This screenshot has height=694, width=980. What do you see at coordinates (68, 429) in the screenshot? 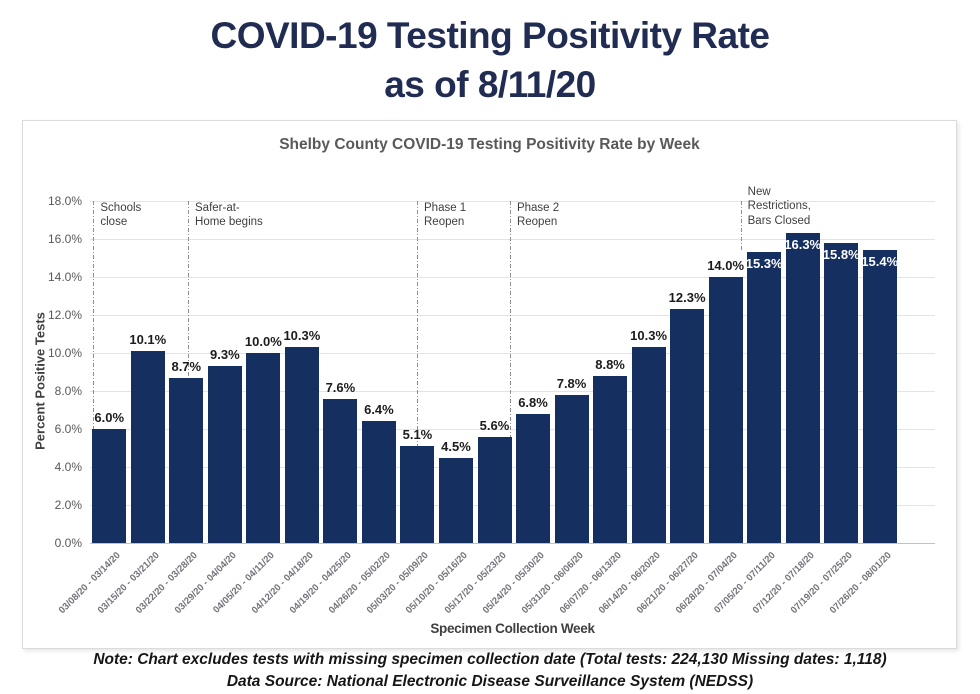
I see `y-tick-label: 6.0%` at bounding box center [68, 429].